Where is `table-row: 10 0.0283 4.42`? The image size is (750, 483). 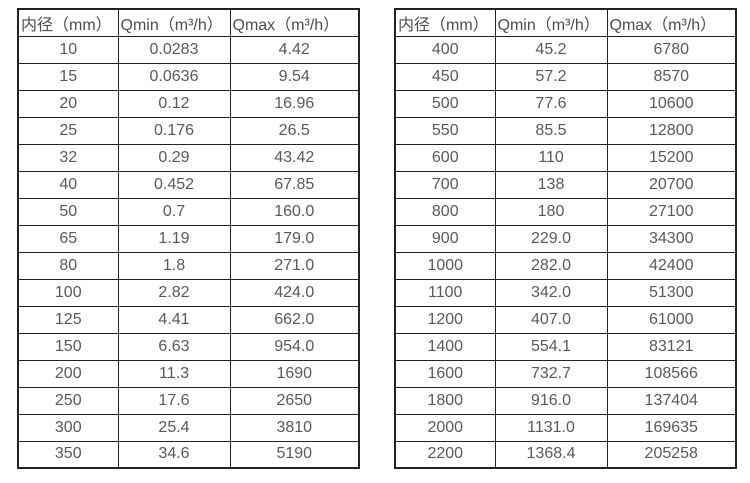
table-row: 10 0.0283 4.42 is located at coordinates (188, 49).